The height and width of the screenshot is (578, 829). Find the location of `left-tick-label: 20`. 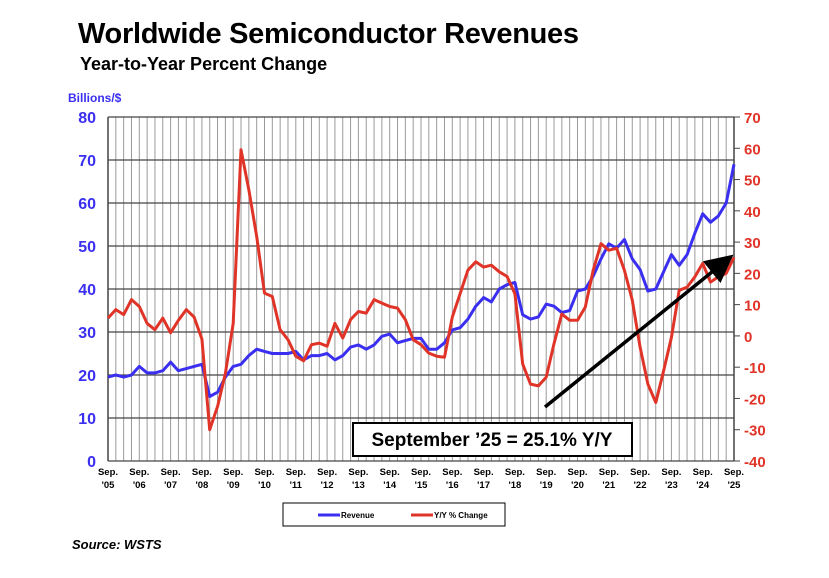

left-tick-label: 20 is located at coordinates (87, 376).